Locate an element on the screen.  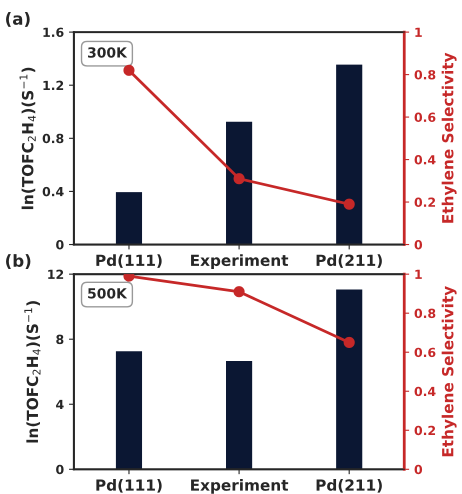
annotation: 300K is located at coordinates (108, 52).